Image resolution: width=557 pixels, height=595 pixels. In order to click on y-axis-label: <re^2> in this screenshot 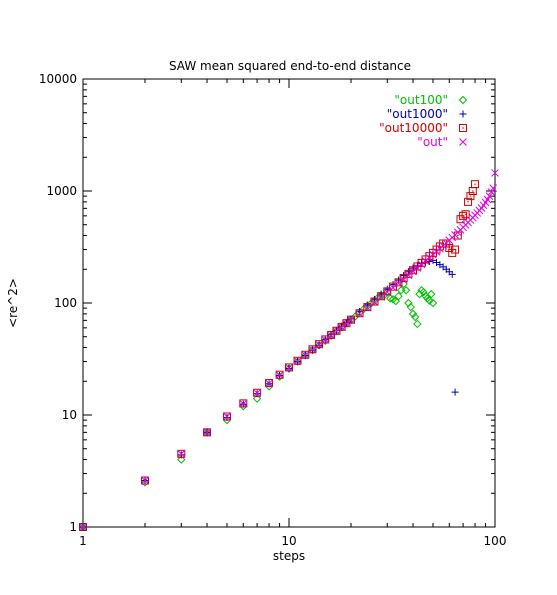, I will do `click(13, 303)`.